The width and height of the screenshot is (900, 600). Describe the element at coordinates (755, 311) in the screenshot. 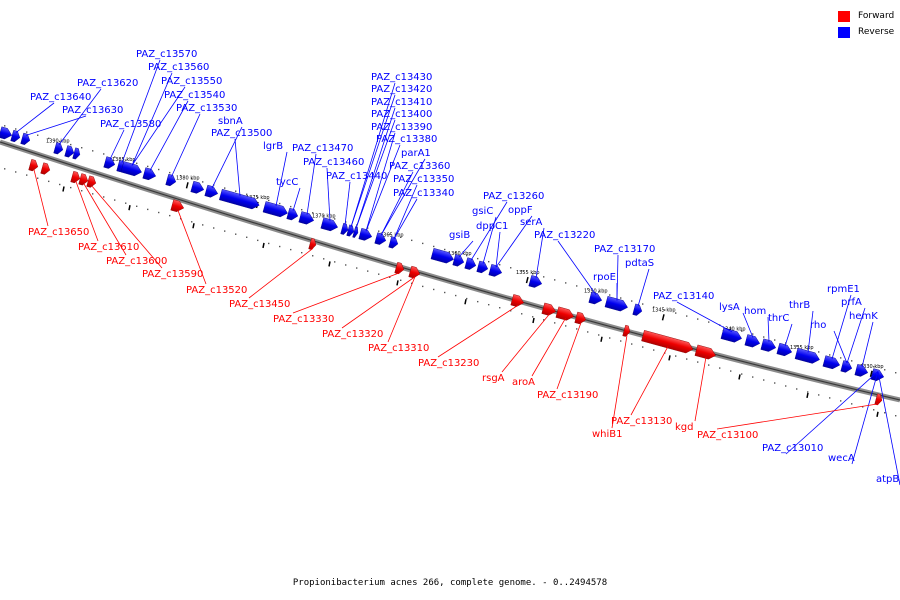

I see `reverse-gene-label: hom` at that location.